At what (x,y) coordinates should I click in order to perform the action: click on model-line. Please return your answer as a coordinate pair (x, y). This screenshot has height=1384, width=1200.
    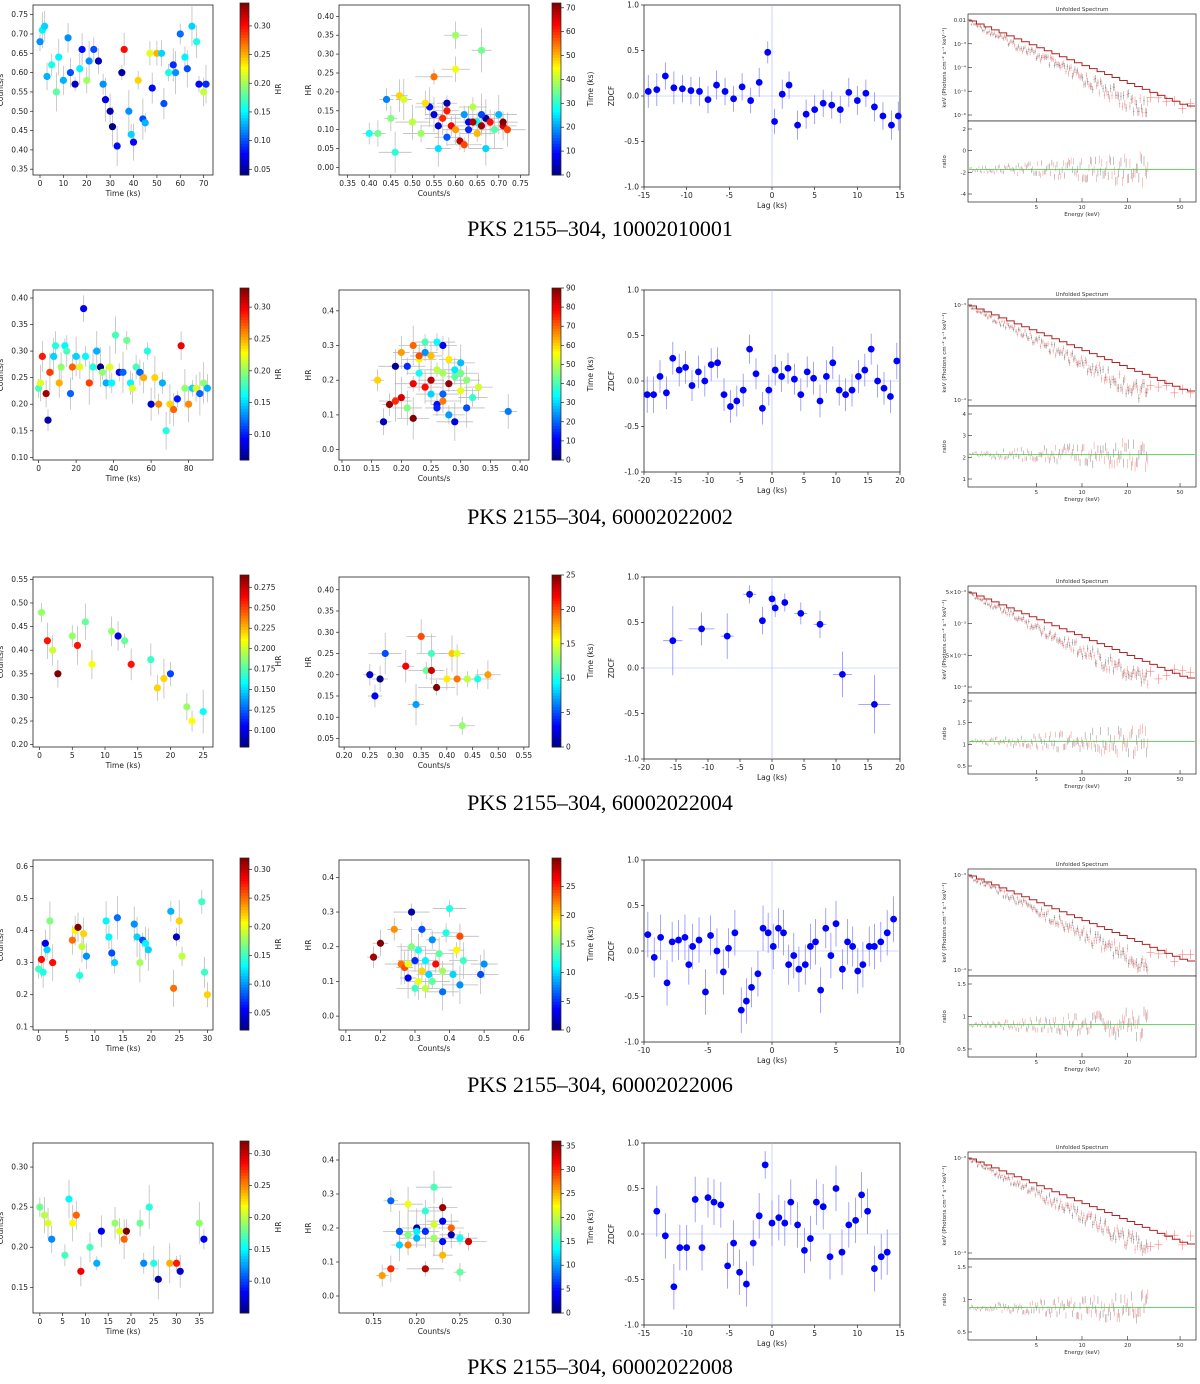
    Looking at the image, I should click on (1082, 63).